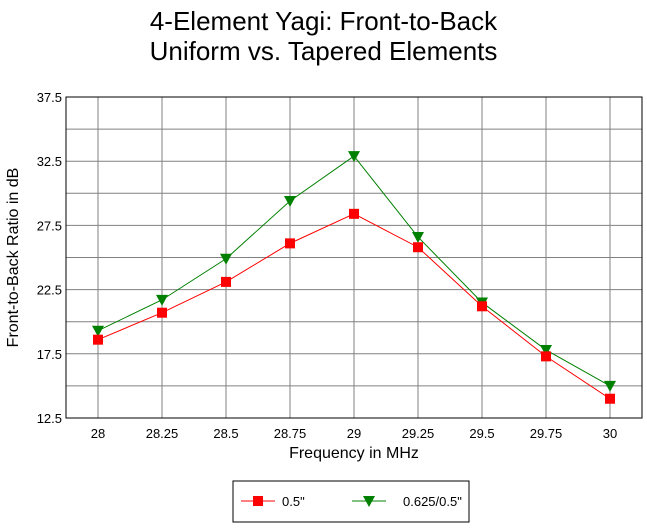  Describe the element at coordinates (49, 354) in the screenshot. I see `y-tick-label: 17.5` at that location.